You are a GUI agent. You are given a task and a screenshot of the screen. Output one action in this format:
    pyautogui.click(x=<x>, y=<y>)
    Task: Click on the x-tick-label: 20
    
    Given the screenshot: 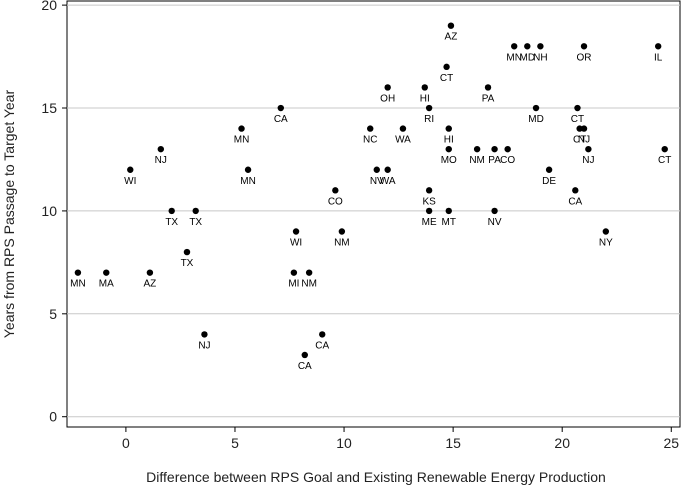 What is the action you would take?
    pyautogui.click(x=562, y=443)
    